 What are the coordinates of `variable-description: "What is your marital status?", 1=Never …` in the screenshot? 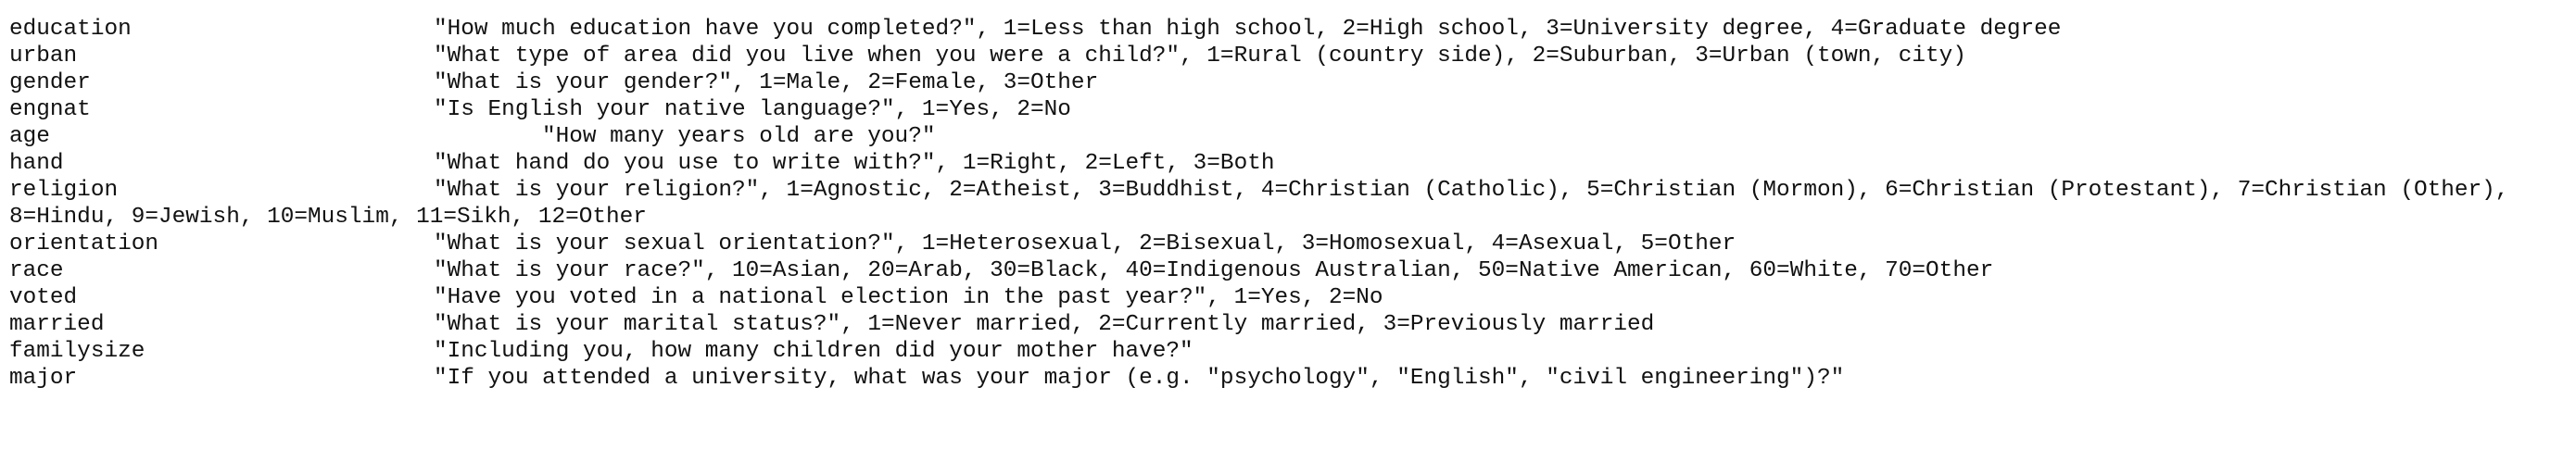 It's located at (1044, 325).